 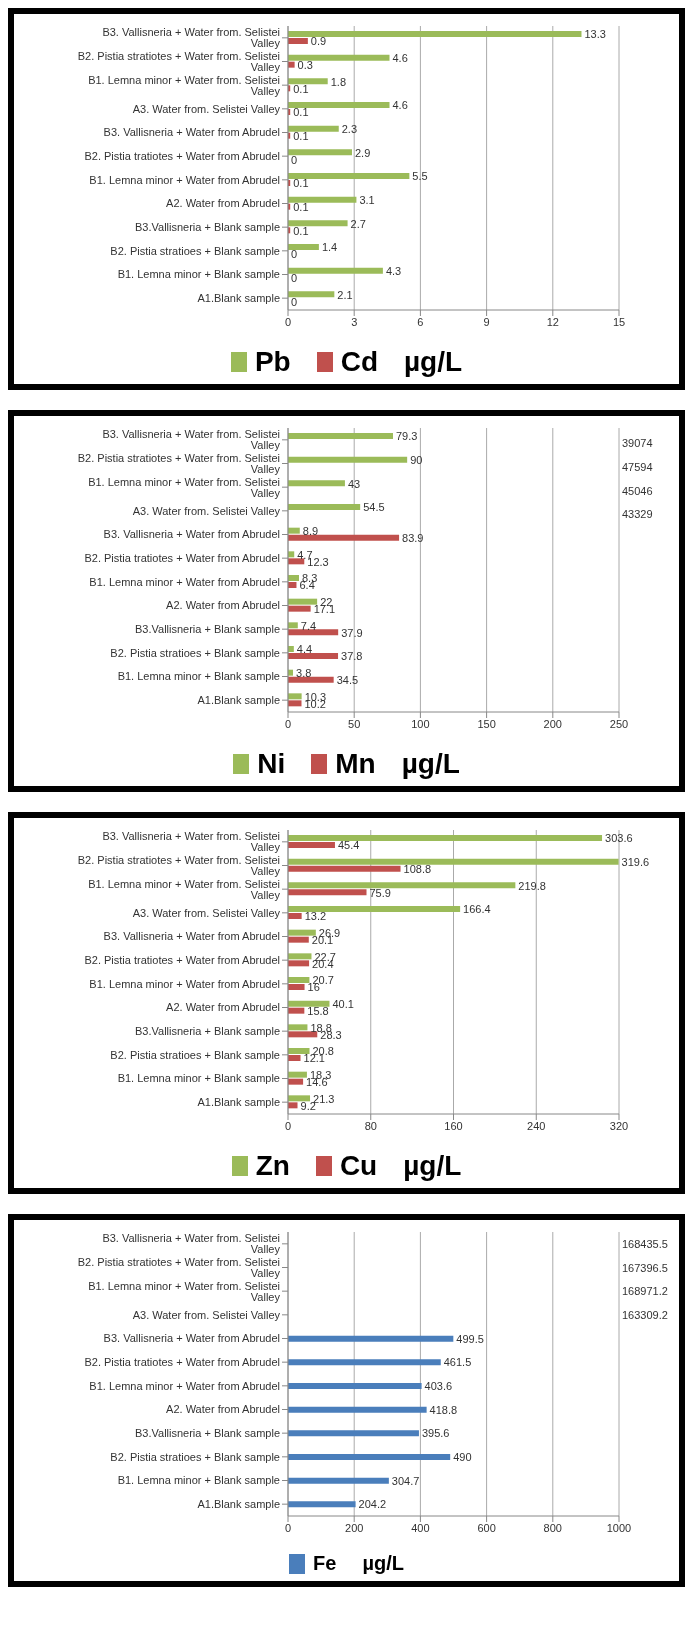 I want to click on data-label: 15.8, so click(x=318, y=1011).